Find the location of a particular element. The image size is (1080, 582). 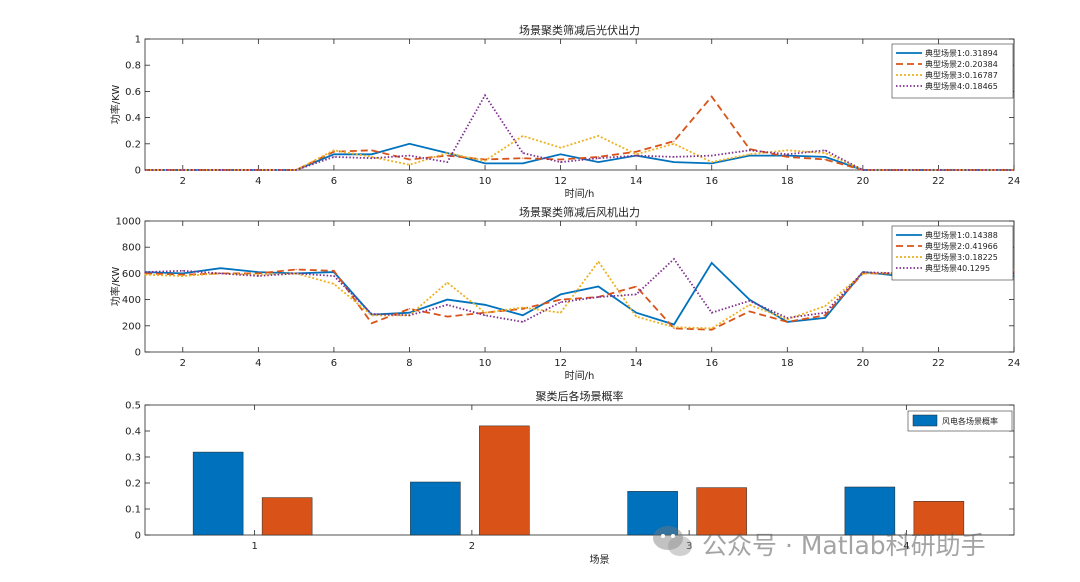

x-tick-label: 8 is located at coordinates (409, 363).